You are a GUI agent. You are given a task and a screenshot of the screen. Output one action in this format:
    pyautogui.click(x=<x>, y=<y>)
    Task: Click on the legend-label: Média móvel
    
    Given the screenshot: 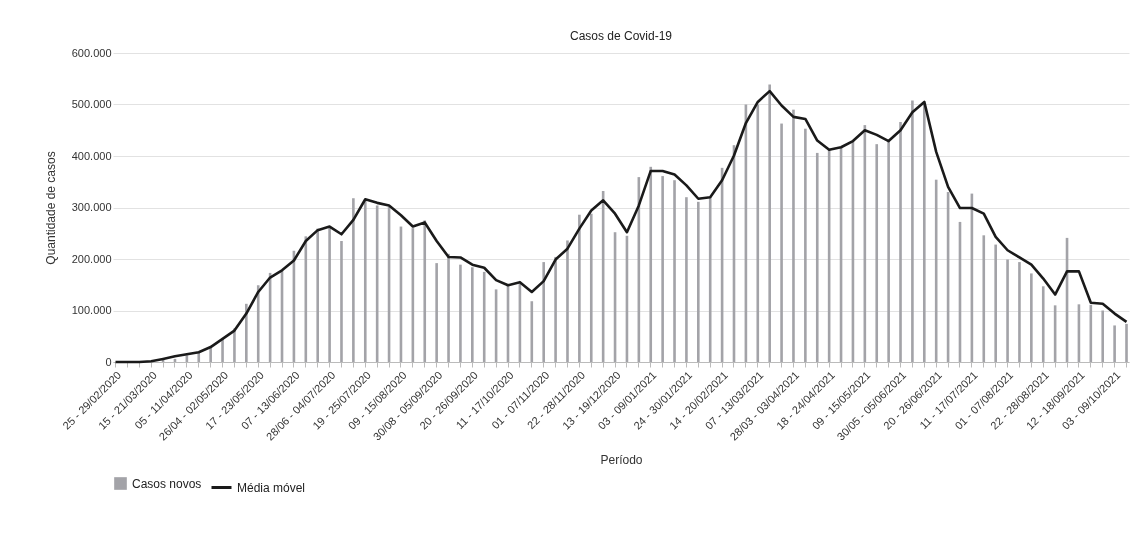 What is the action you would take?
    pyautogui.click(x=271, y=487)
    